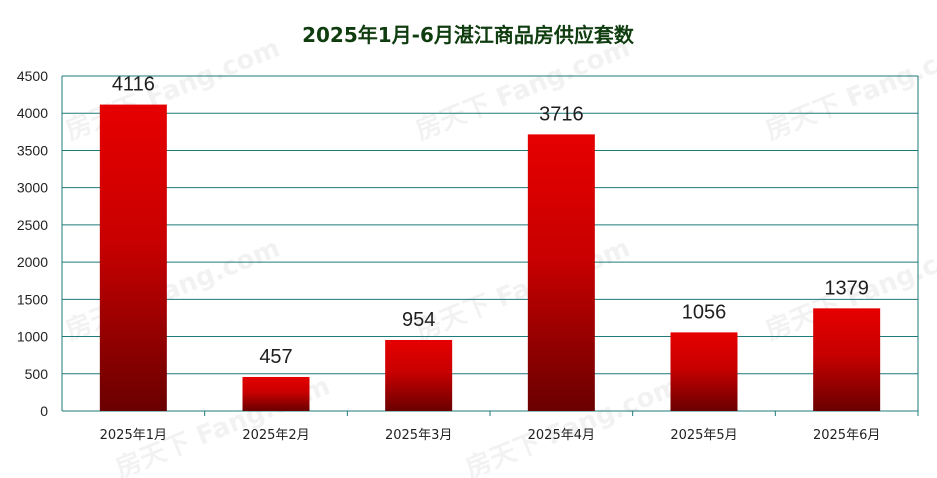 The image size is (937, 478). Describe the element at coordinates (468, 35) in the screenshot. I see `chart-title: 2025年1月-6月湛江商品房供应套数` at that location.